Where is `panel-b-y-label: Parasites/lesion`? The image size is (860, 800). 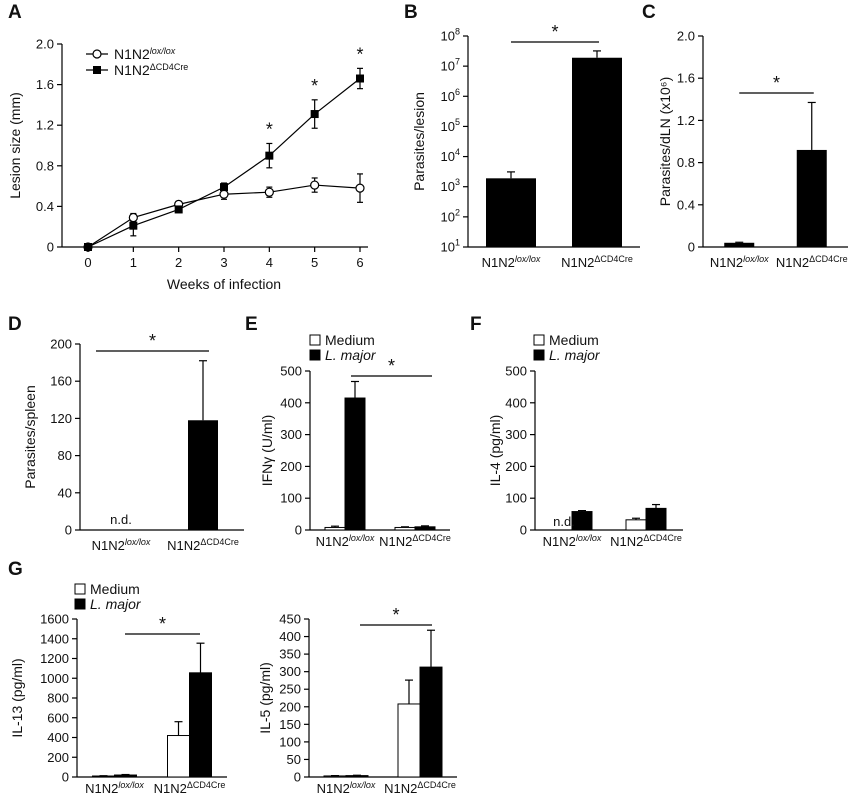
panel-b-y-label: Parasites/lesion is located at coordinates (419, 141).